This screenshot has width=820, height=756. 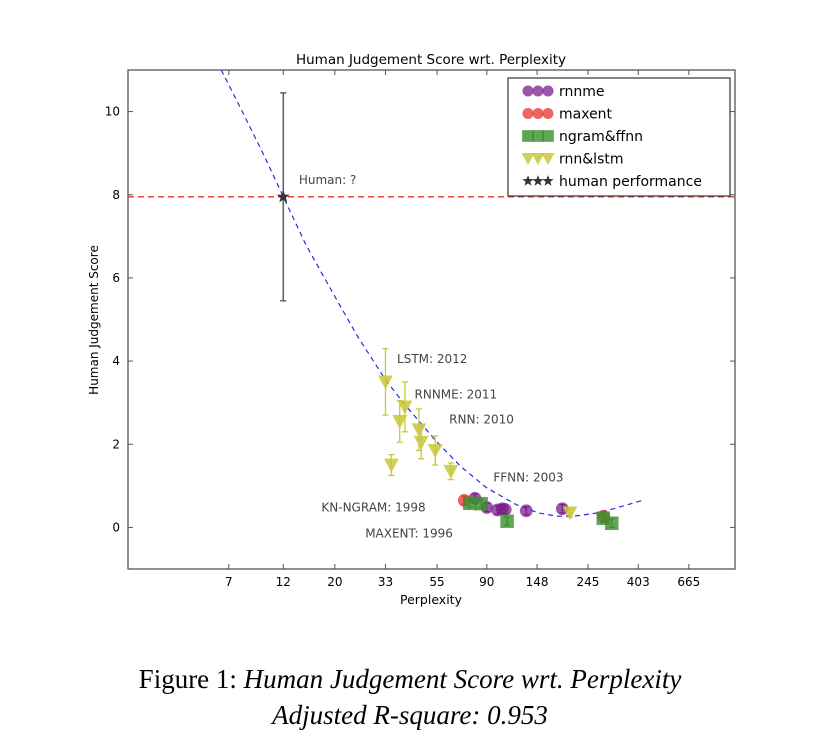 I want to click on annotation-label: RNNME: 2011, so click(x=456, y=394).